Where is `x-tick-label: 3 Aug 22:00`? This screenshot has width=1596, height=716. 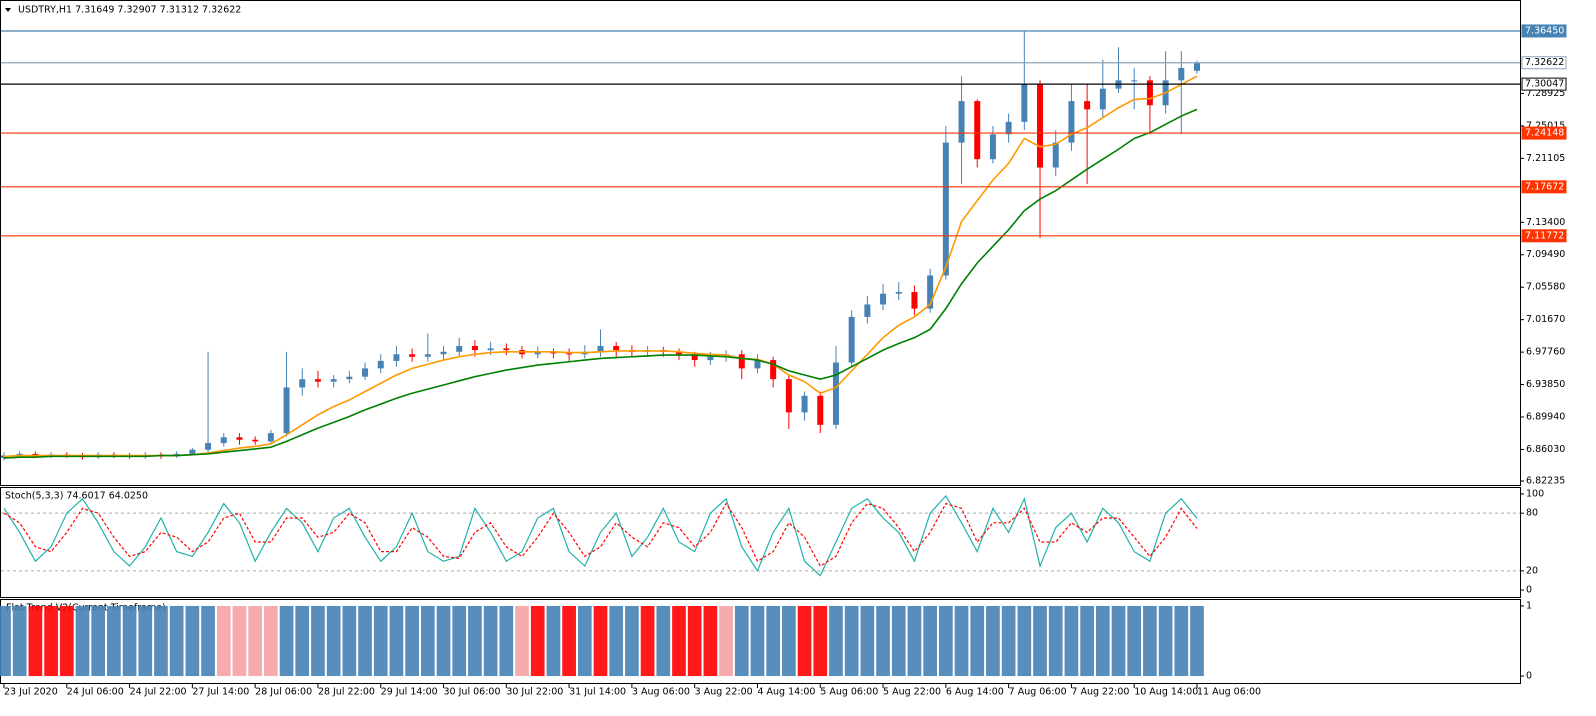 x-tick-label: 3 Aug 22:00 is located at coordinates (724, 692).